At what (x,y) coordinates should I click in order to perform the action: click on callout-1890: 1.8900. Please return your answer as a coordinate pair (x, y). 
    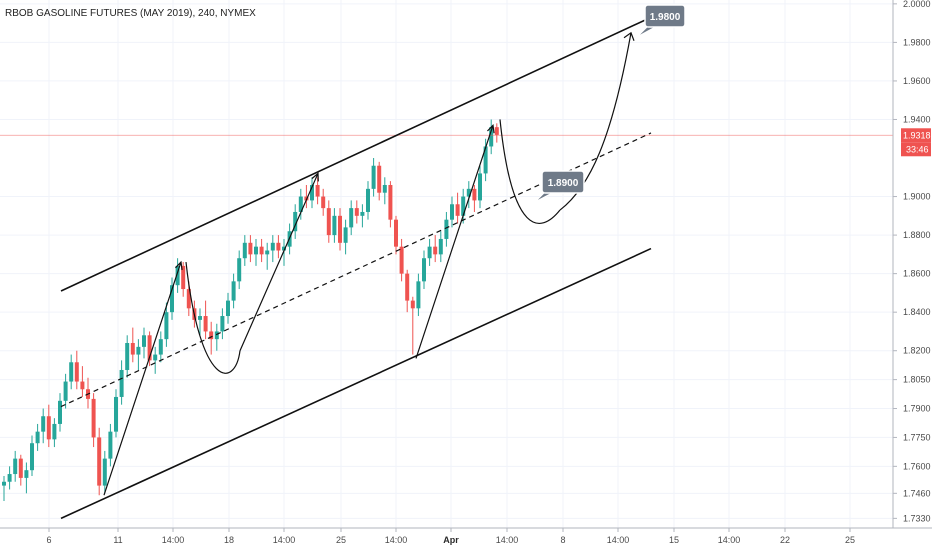
    Looking at the image, I should click on (559, 186).